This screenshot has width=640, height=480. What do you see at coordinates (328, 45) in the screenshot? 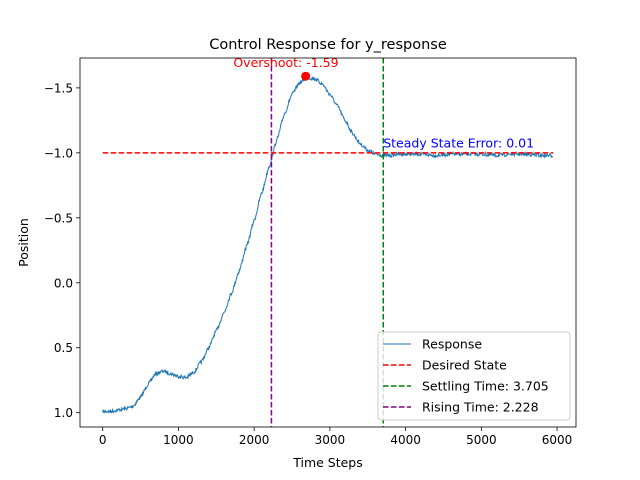
I see `chart-title: Control Response for y_response` at bounding box center [328, 45].